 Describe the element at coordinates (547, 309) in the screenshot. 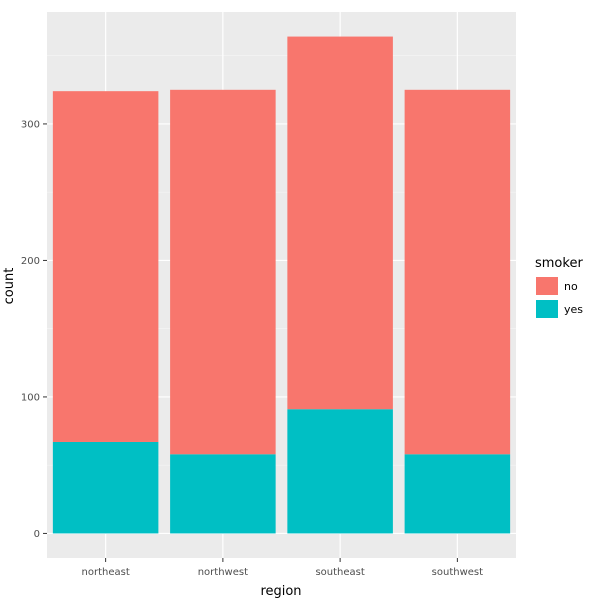

I see `legend-key-yes` at that location.